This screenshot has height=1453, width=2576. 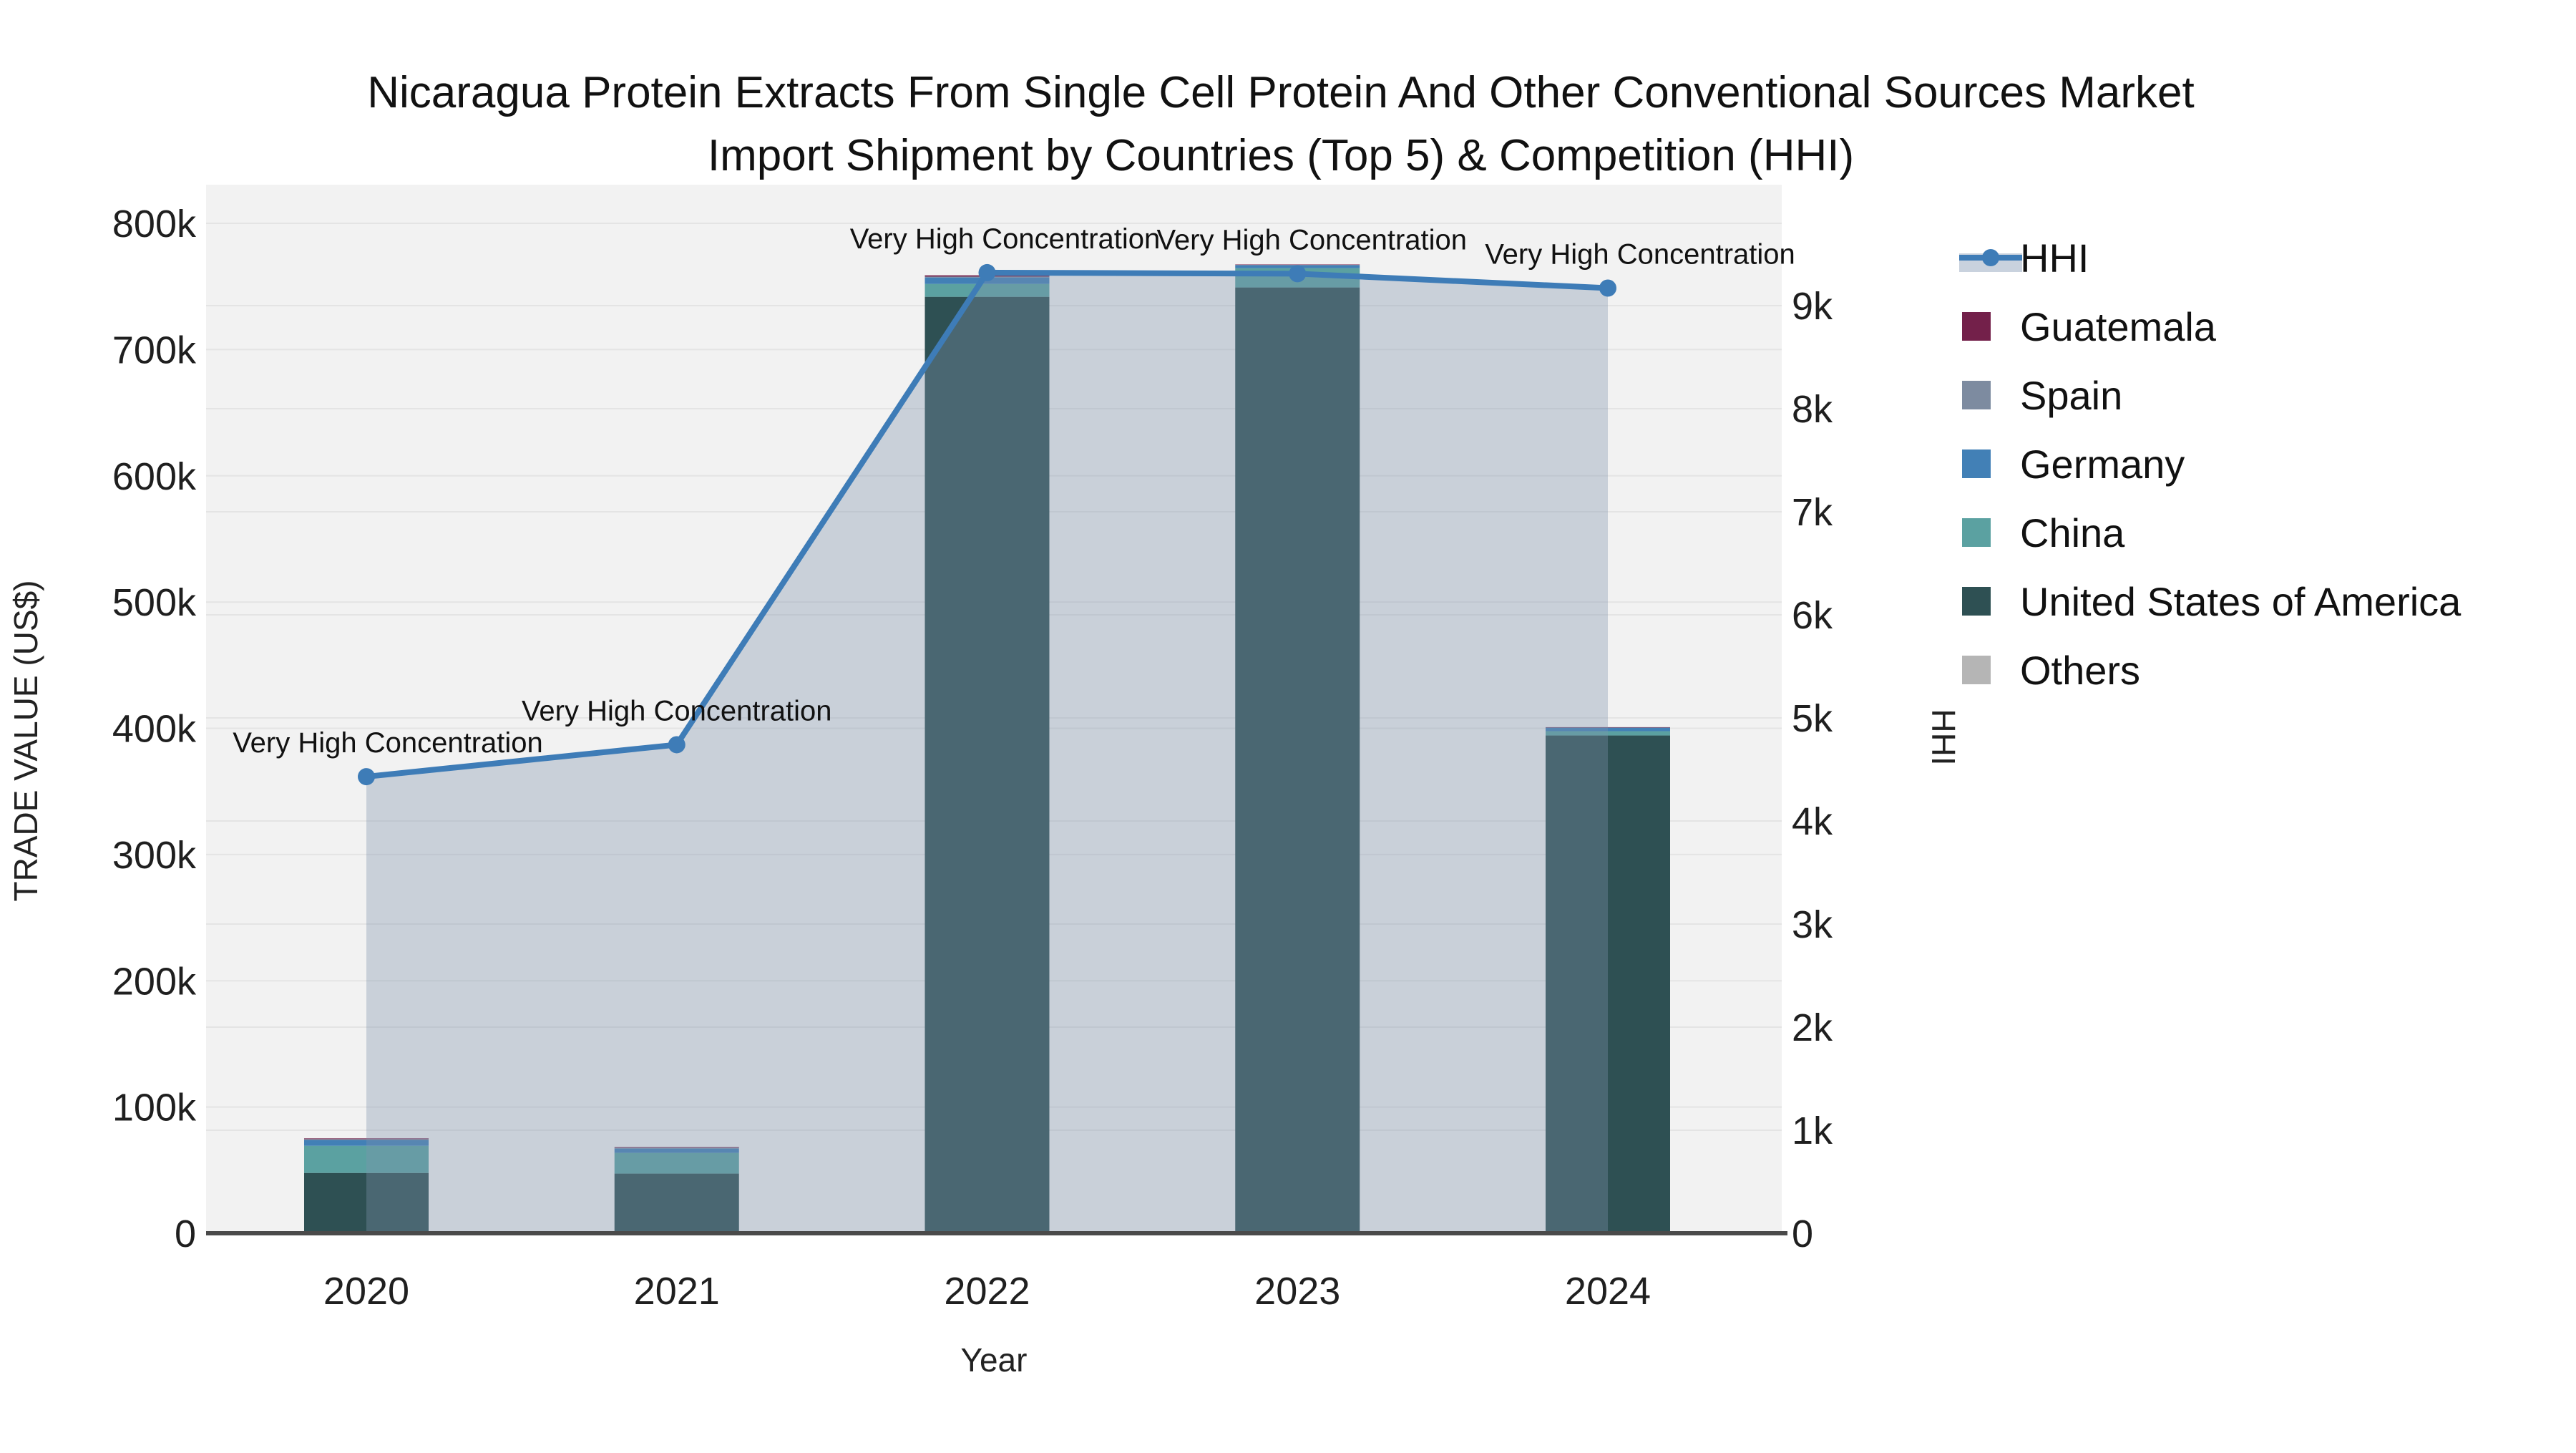 I want to click on x-tick-2021: 2021, so click(x=677, y=1291).